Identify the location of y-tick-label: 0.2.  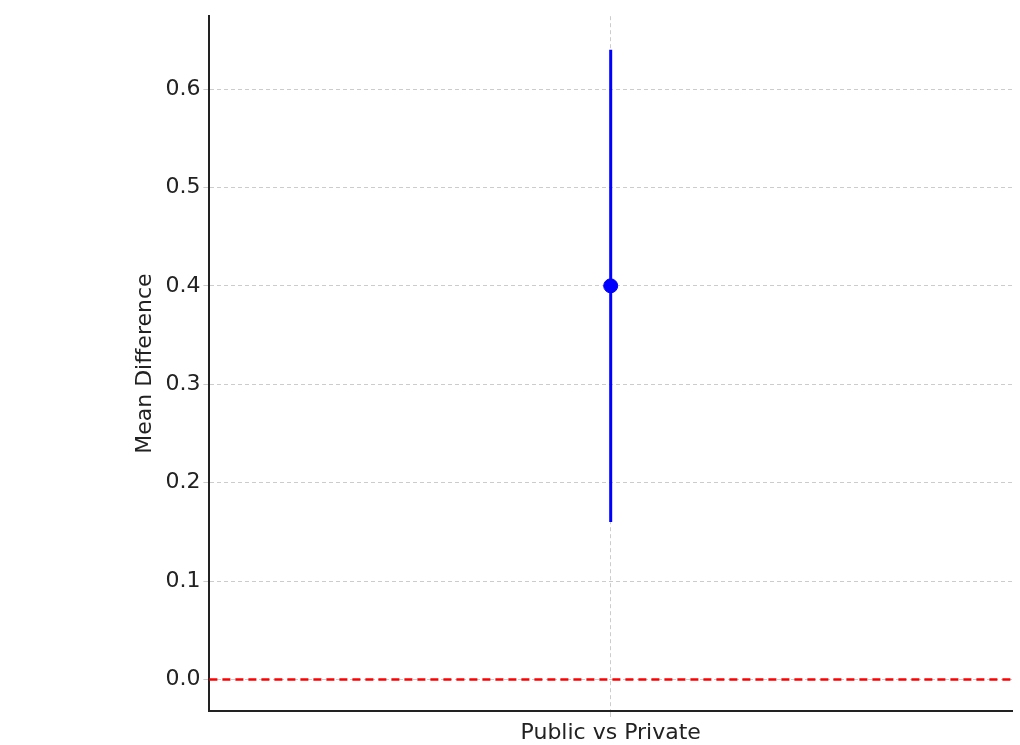
(183, 481).